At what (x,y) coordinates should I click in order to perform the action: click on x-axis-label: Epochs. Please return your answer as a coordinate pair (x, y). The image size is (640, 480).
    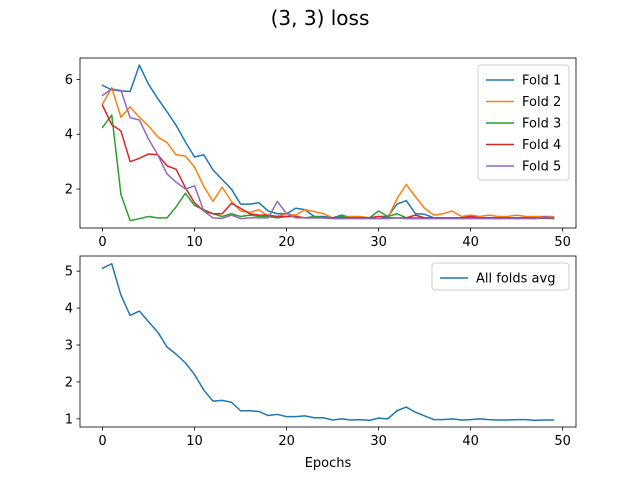
    Looking at the image, I should click on (328, 463).